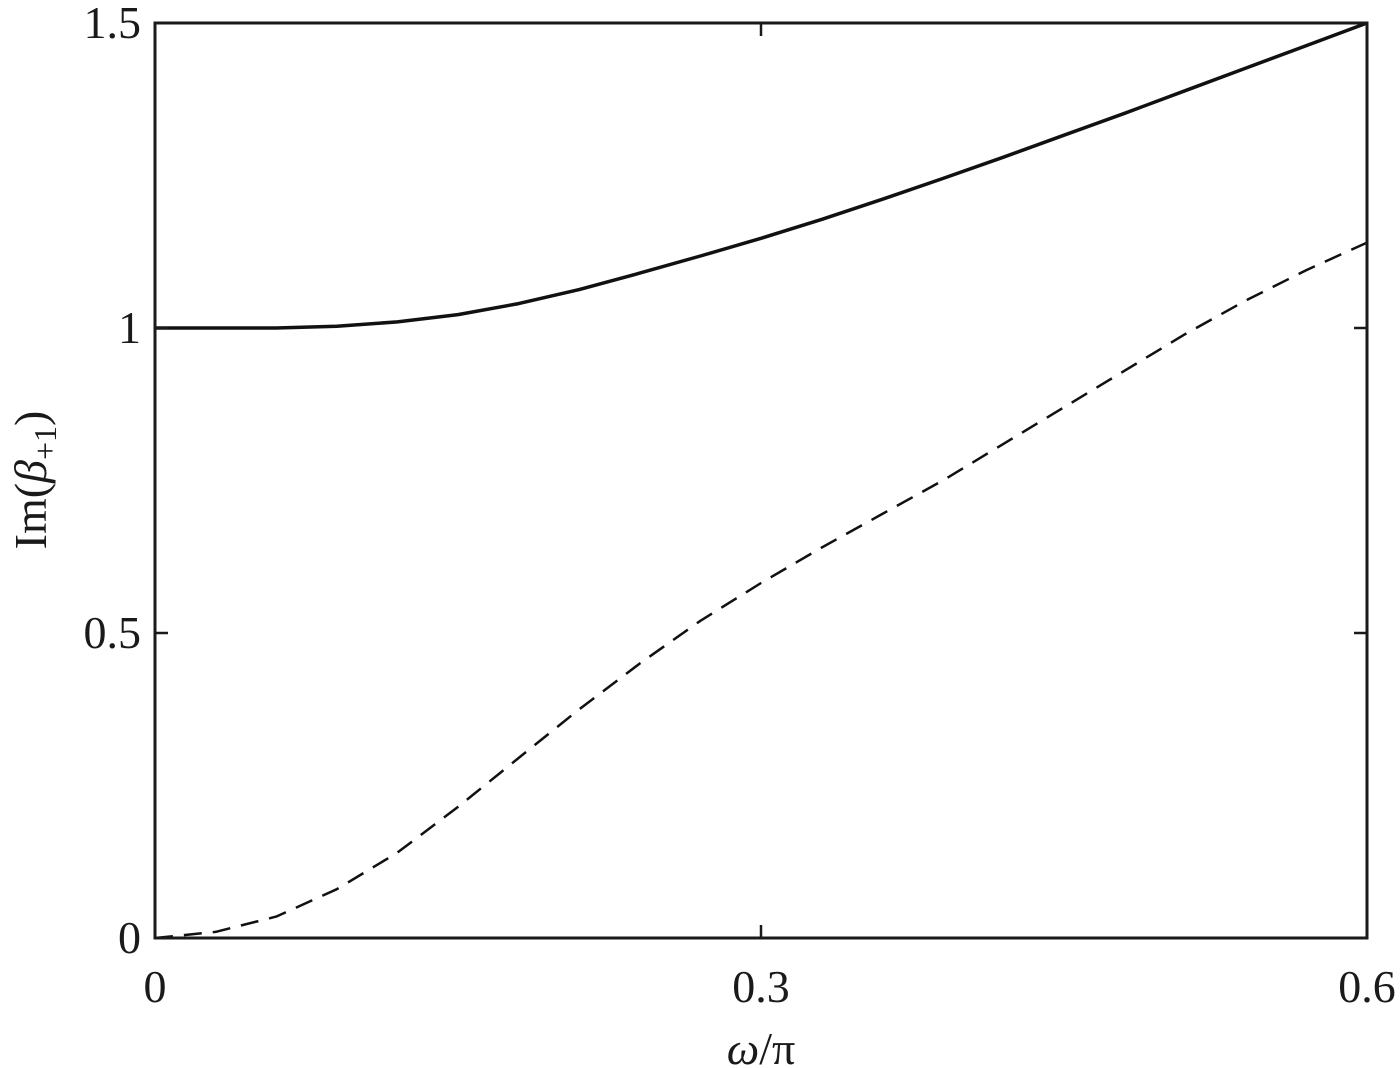 The height and width of the screenshot is (1068, 1400). I want to click on y-tick-label: 0, so click(129, 937).